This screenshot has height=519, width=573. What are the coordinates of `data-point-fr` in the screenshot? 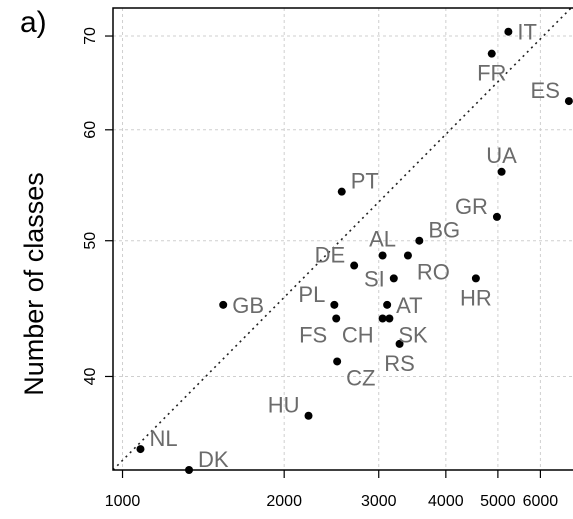 It's located at (491, 53).